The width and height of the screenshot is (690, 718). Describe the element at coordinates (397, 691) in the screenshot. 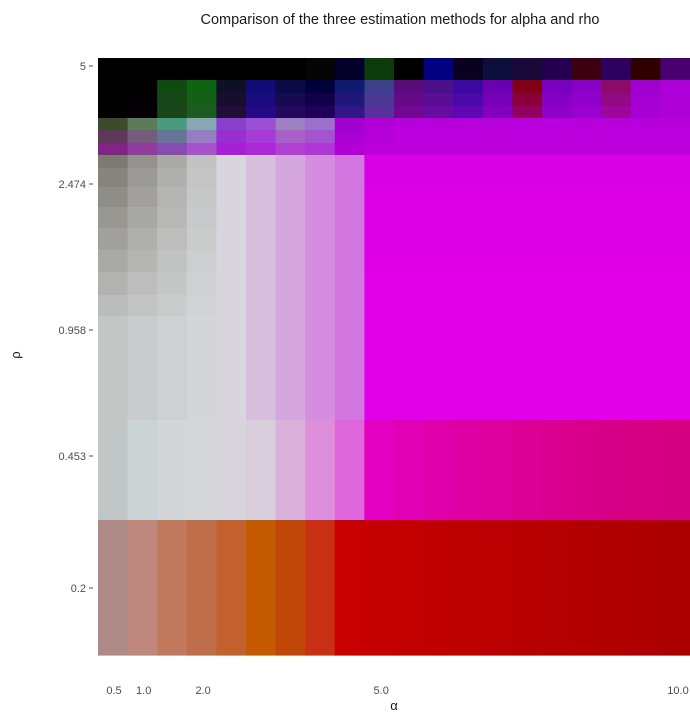

I see `x-axis: 0.5 1.0 2.0 5.0 10.0` at that location.